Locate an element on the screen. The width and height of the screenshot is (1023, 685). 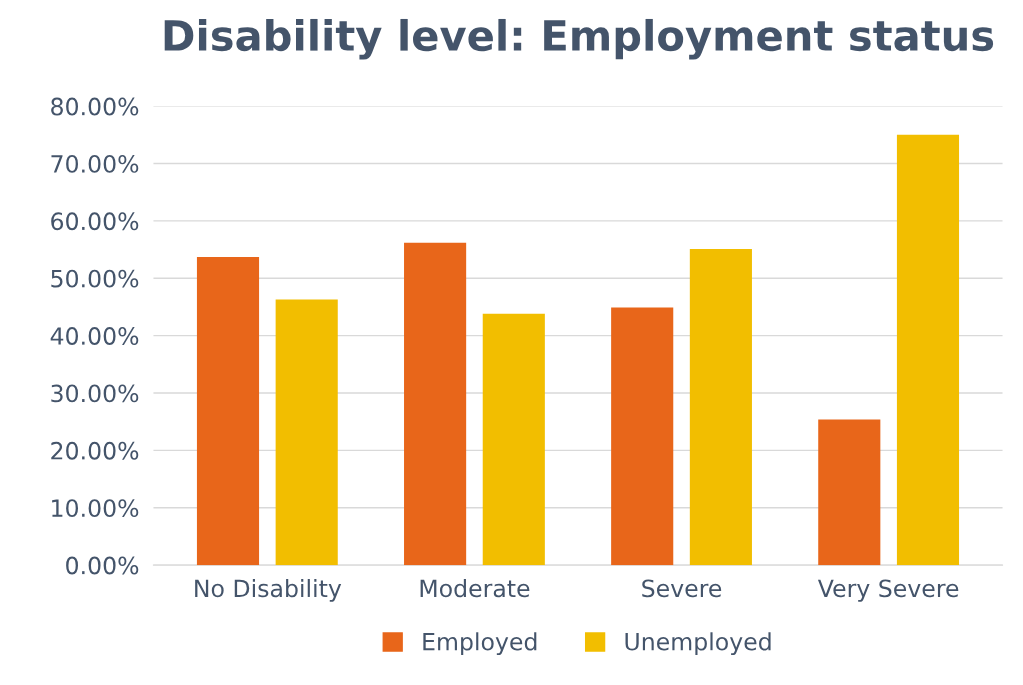
legend-label: Employed is located at coordinates (480, 644).